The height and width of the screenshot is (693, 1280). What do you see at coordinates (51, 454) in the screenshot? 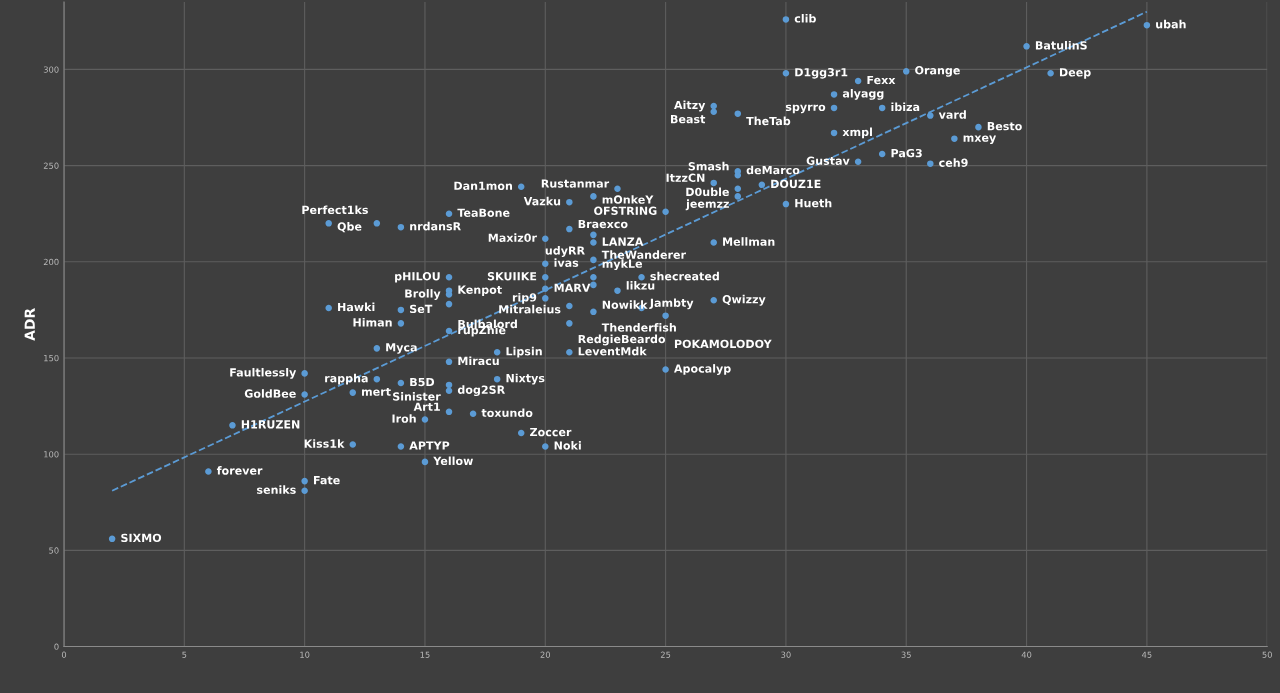
I see `y-tick-label: 100` at bounding box center [51, 454].